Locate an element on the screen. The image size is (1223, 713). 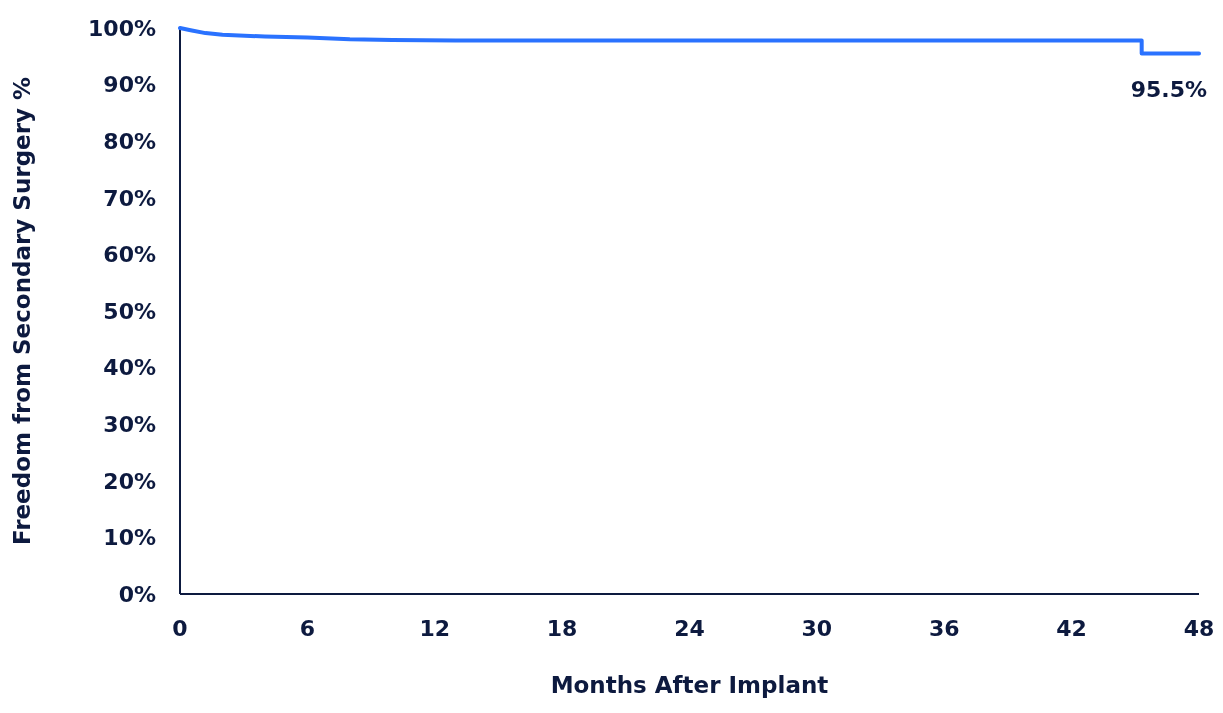
x-tick-label: 48 is located at coordinates (1199, 628).